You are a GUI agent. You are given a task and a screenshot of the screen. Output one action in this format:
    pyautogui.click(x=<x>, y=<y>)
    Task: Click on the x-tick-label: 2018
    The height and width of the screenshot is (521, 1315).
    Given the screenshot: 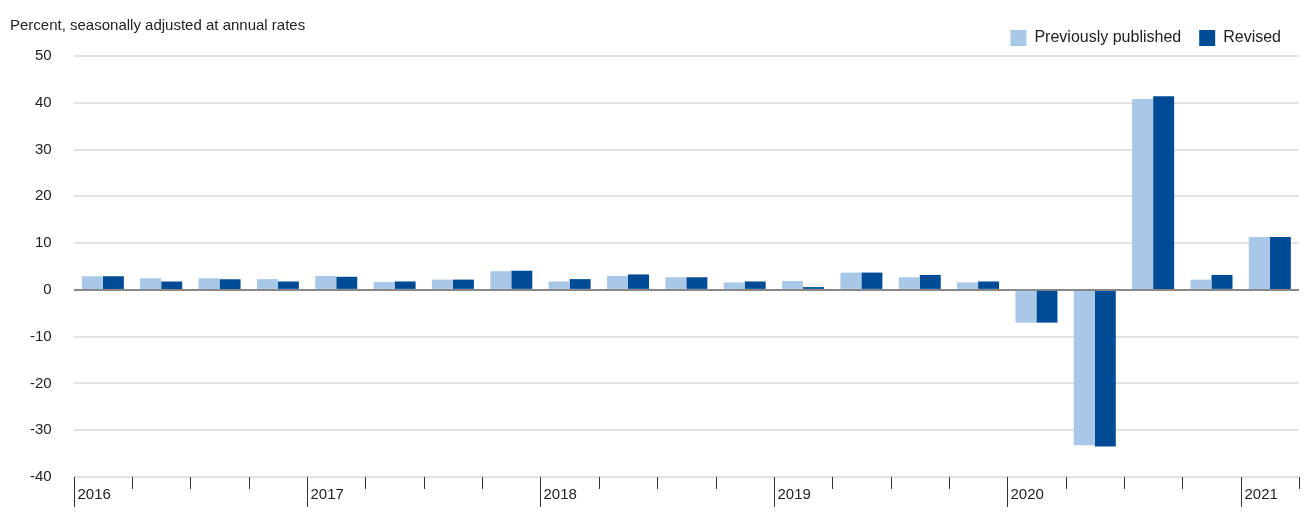 What is the action you would take?
    pyautogui.click(x=560, y=493)
    